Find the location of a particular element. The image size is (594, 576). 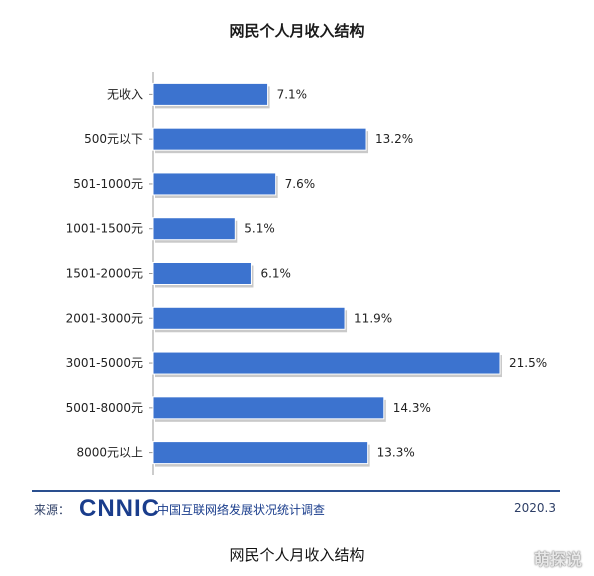

value-label: 11.9% is located at coordinates (373, 318).